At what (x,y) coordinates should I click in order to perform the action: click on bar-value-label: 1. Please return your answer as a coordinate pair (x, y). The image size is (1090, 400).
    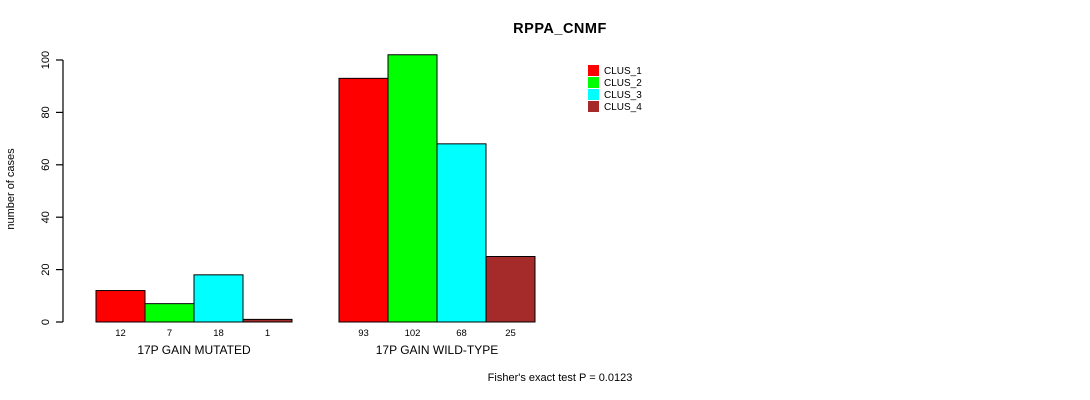
    Looking at the image, I should click on (267, 333).